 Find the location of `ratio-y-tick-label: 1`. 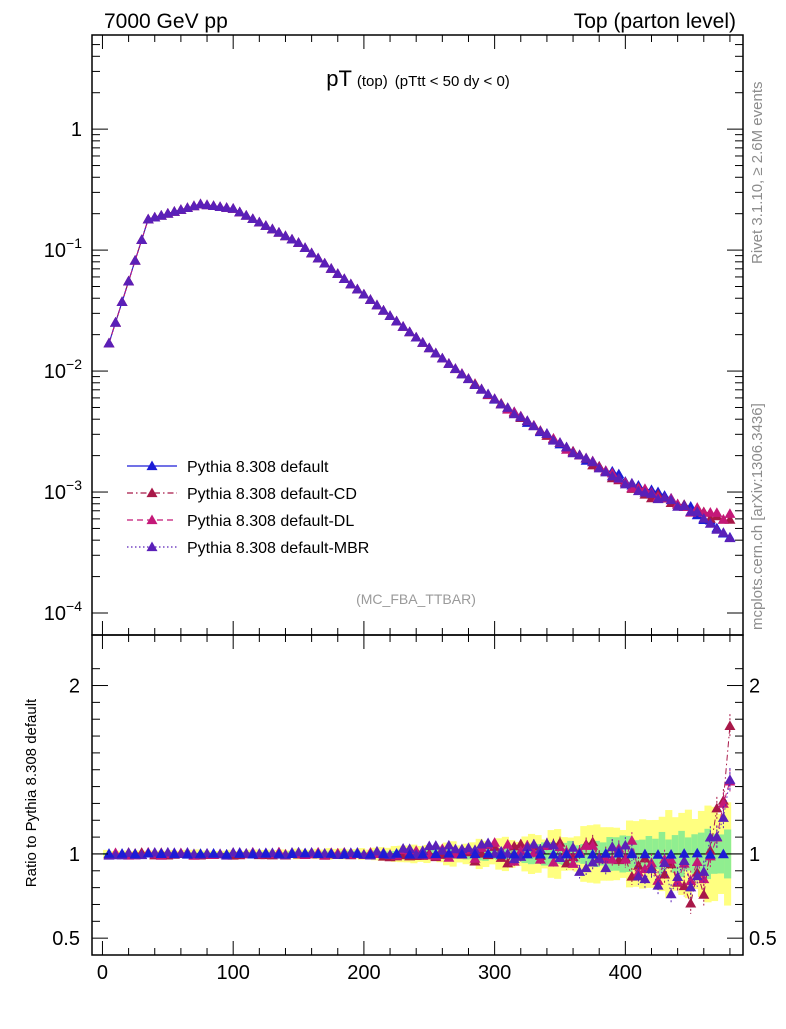

ratio-y-tick-label: 1 is located at coordinates (74, 855).